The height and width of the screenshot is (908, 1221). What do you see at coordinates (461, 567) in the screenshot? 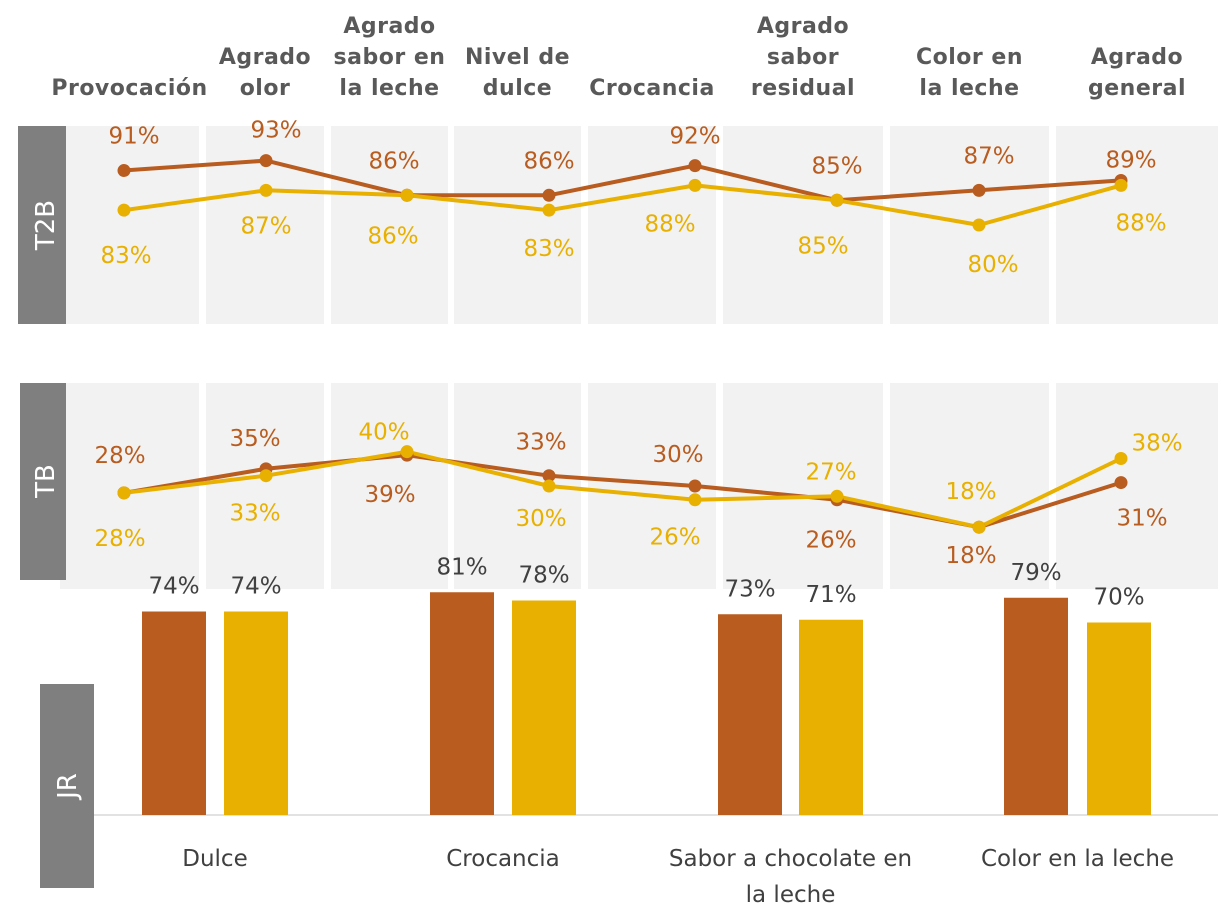
I see `bar-label: 81%` at bounding box center [461, 567].